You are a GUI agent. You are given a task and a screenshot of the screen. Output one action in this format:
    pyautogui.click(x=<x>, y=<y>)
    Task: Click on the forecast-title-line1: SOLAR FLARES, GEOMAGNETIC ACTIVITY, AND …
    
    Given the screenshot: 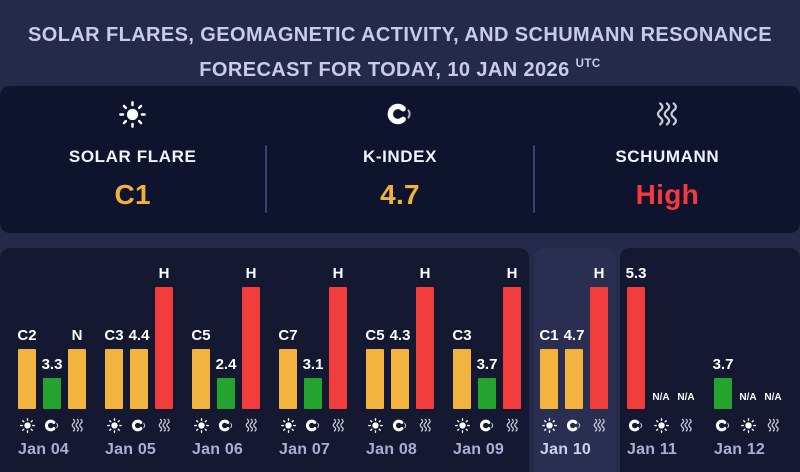 What is the action you would take?
    pyautogui.click(x=400, y=35)
    